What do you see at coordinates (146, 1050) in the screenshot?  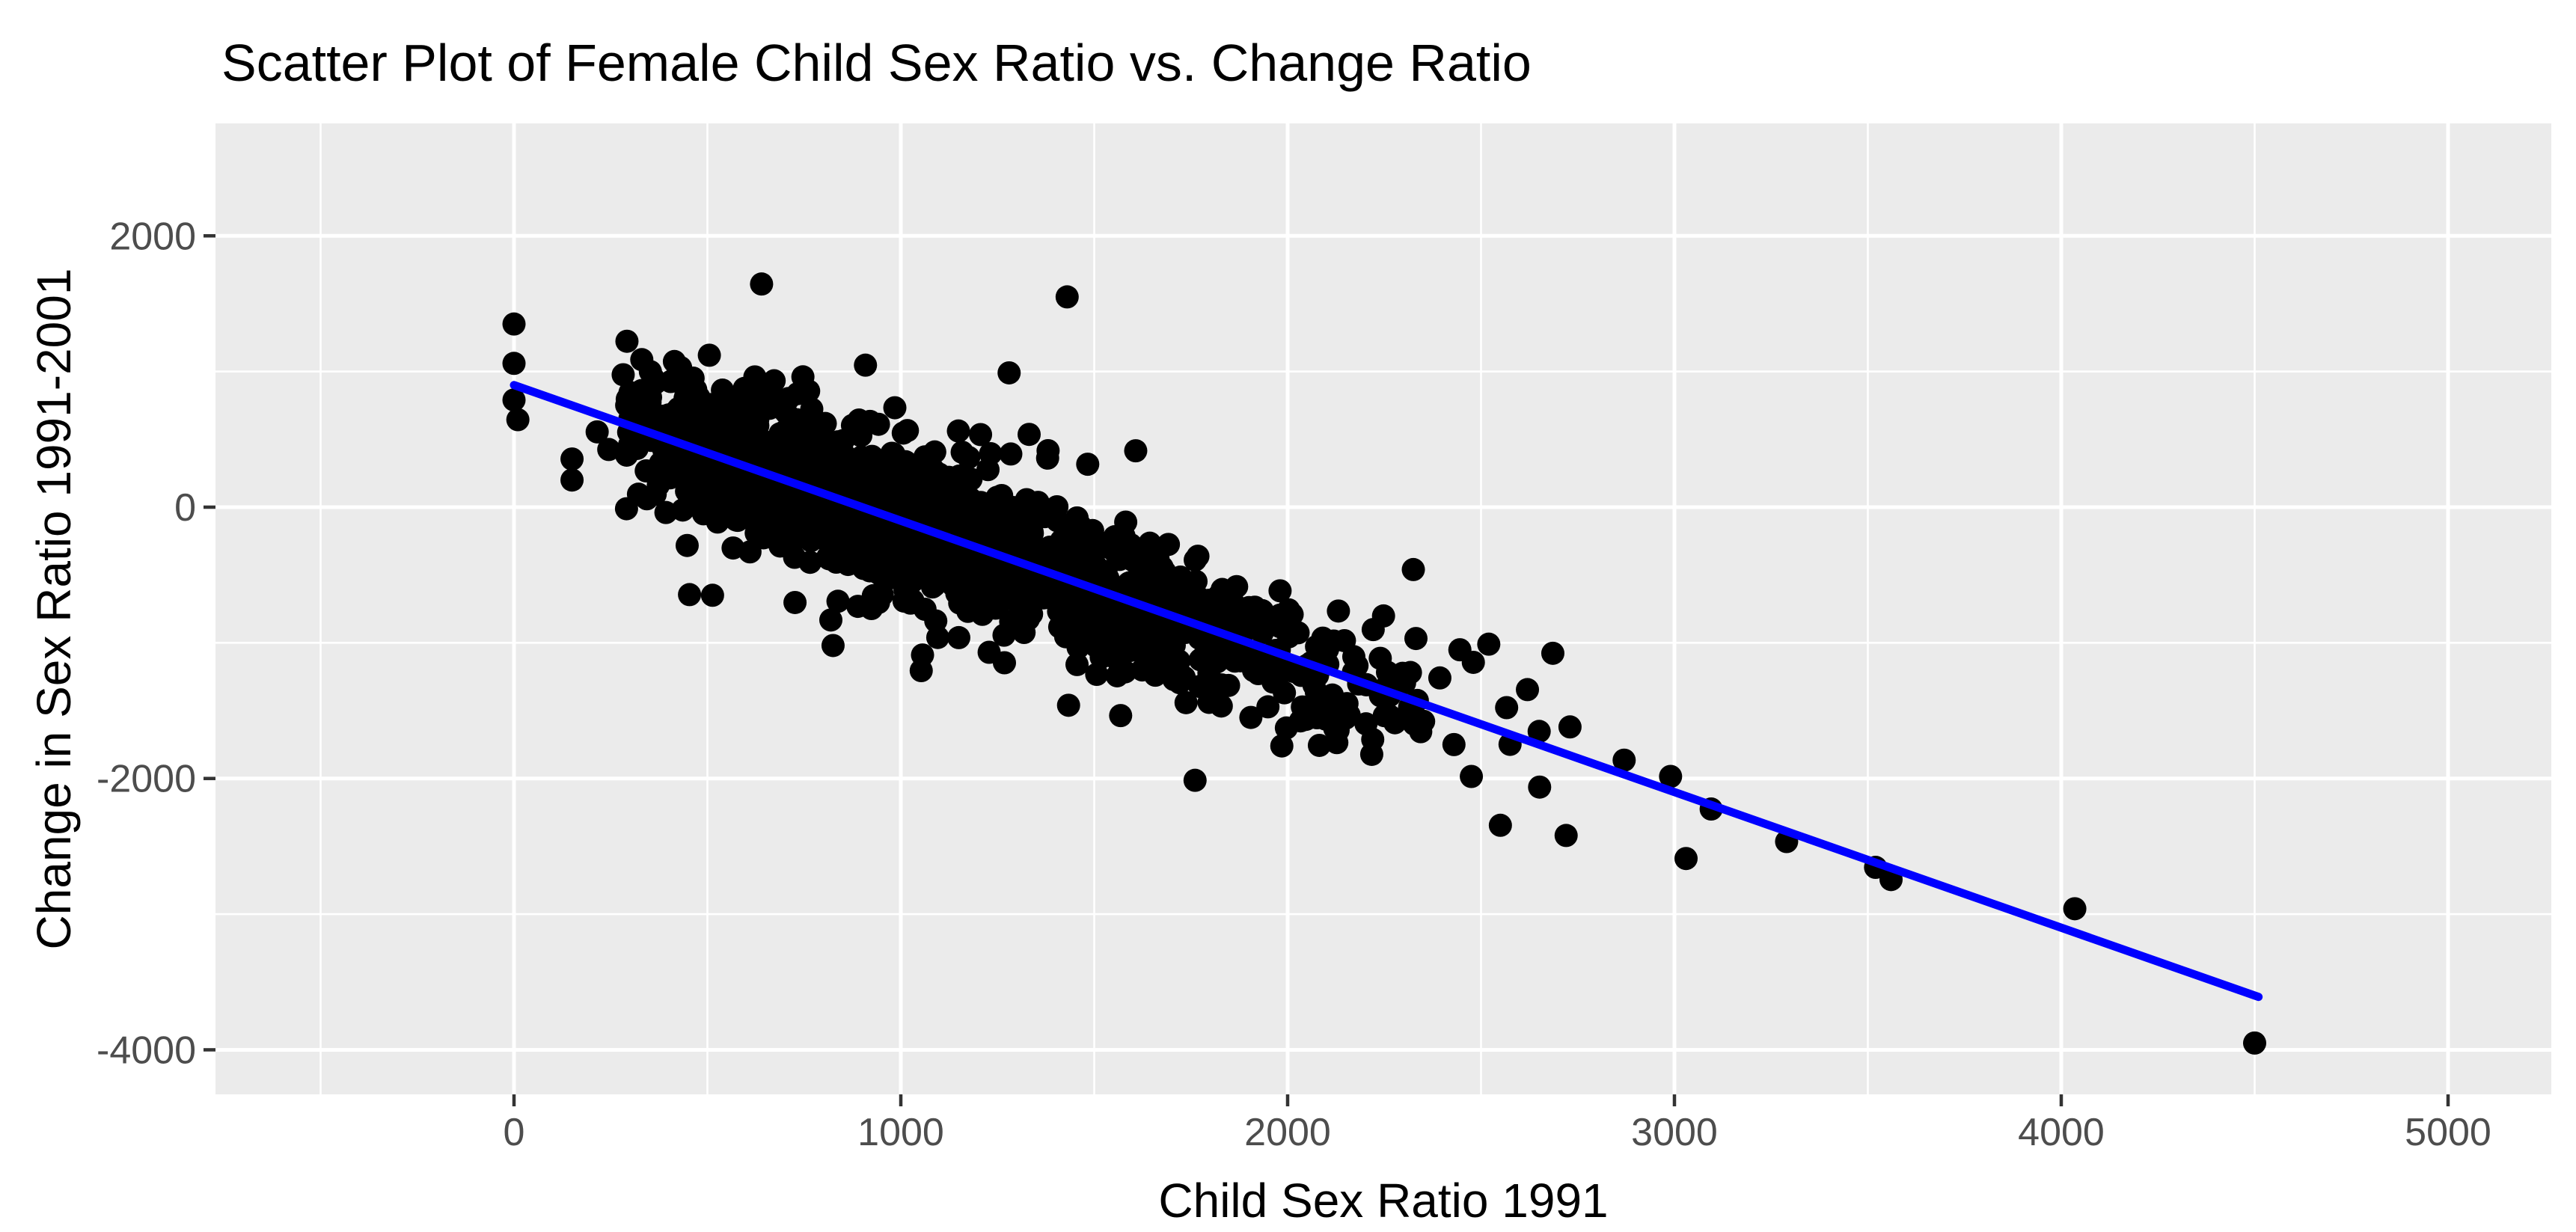 I see `y-axis-tick-label: -4000` at bounding box center [146, 1050].